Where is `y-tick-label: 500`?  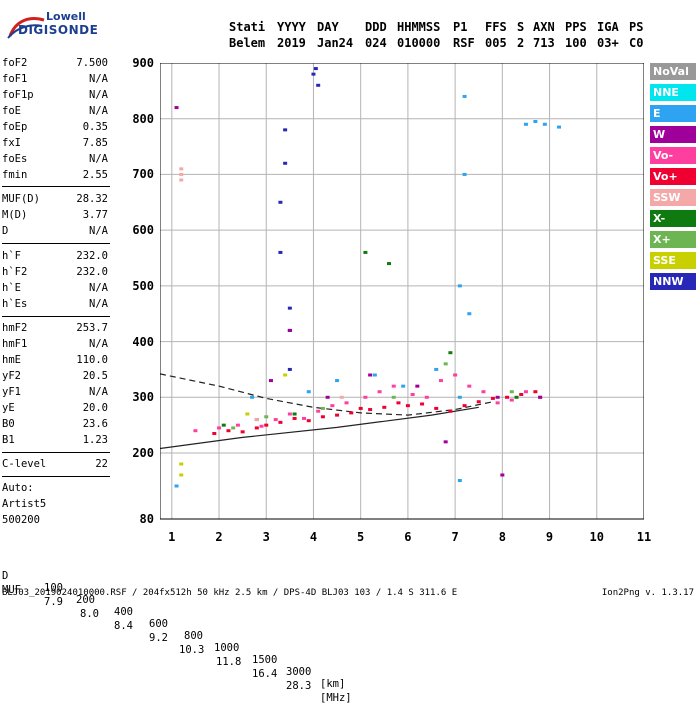 y-tick-label: 500 is located at coordinates (143, 285).